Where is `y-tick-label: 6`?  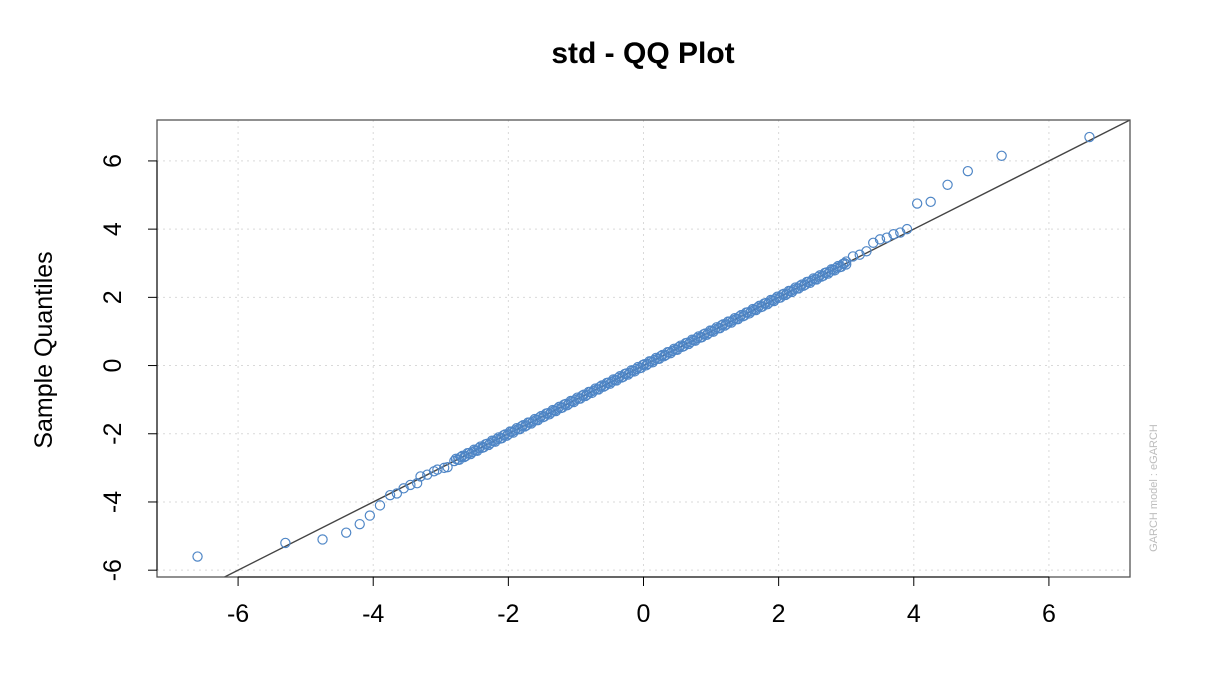 y-tick-label: 6 is located at coordinates (113, 161).